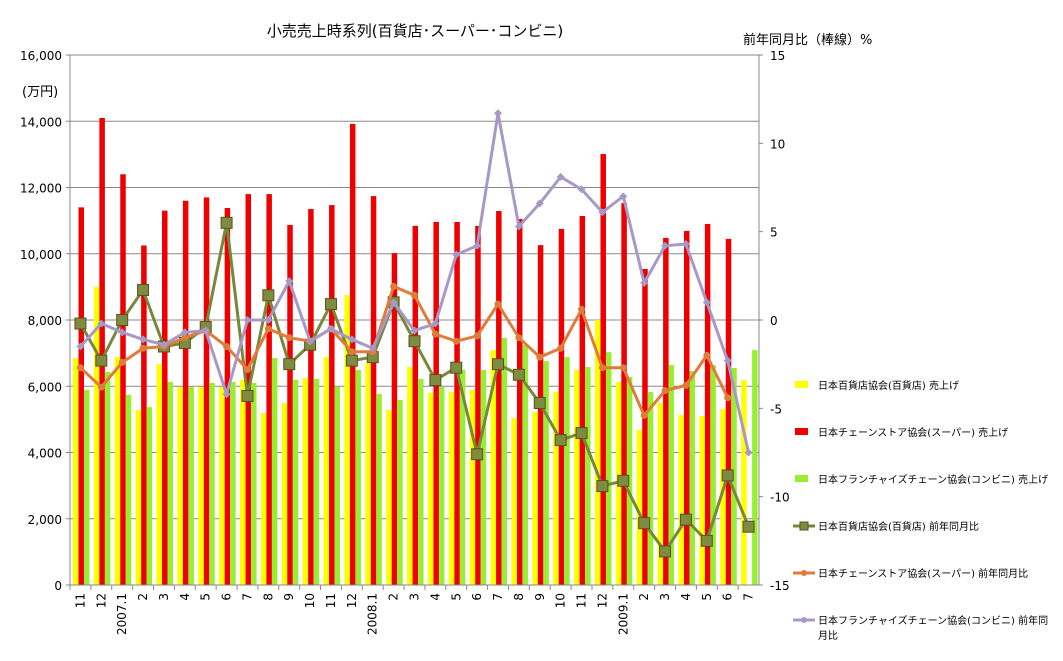  I want to click on x-tick-label: 6, so click(227, 597).